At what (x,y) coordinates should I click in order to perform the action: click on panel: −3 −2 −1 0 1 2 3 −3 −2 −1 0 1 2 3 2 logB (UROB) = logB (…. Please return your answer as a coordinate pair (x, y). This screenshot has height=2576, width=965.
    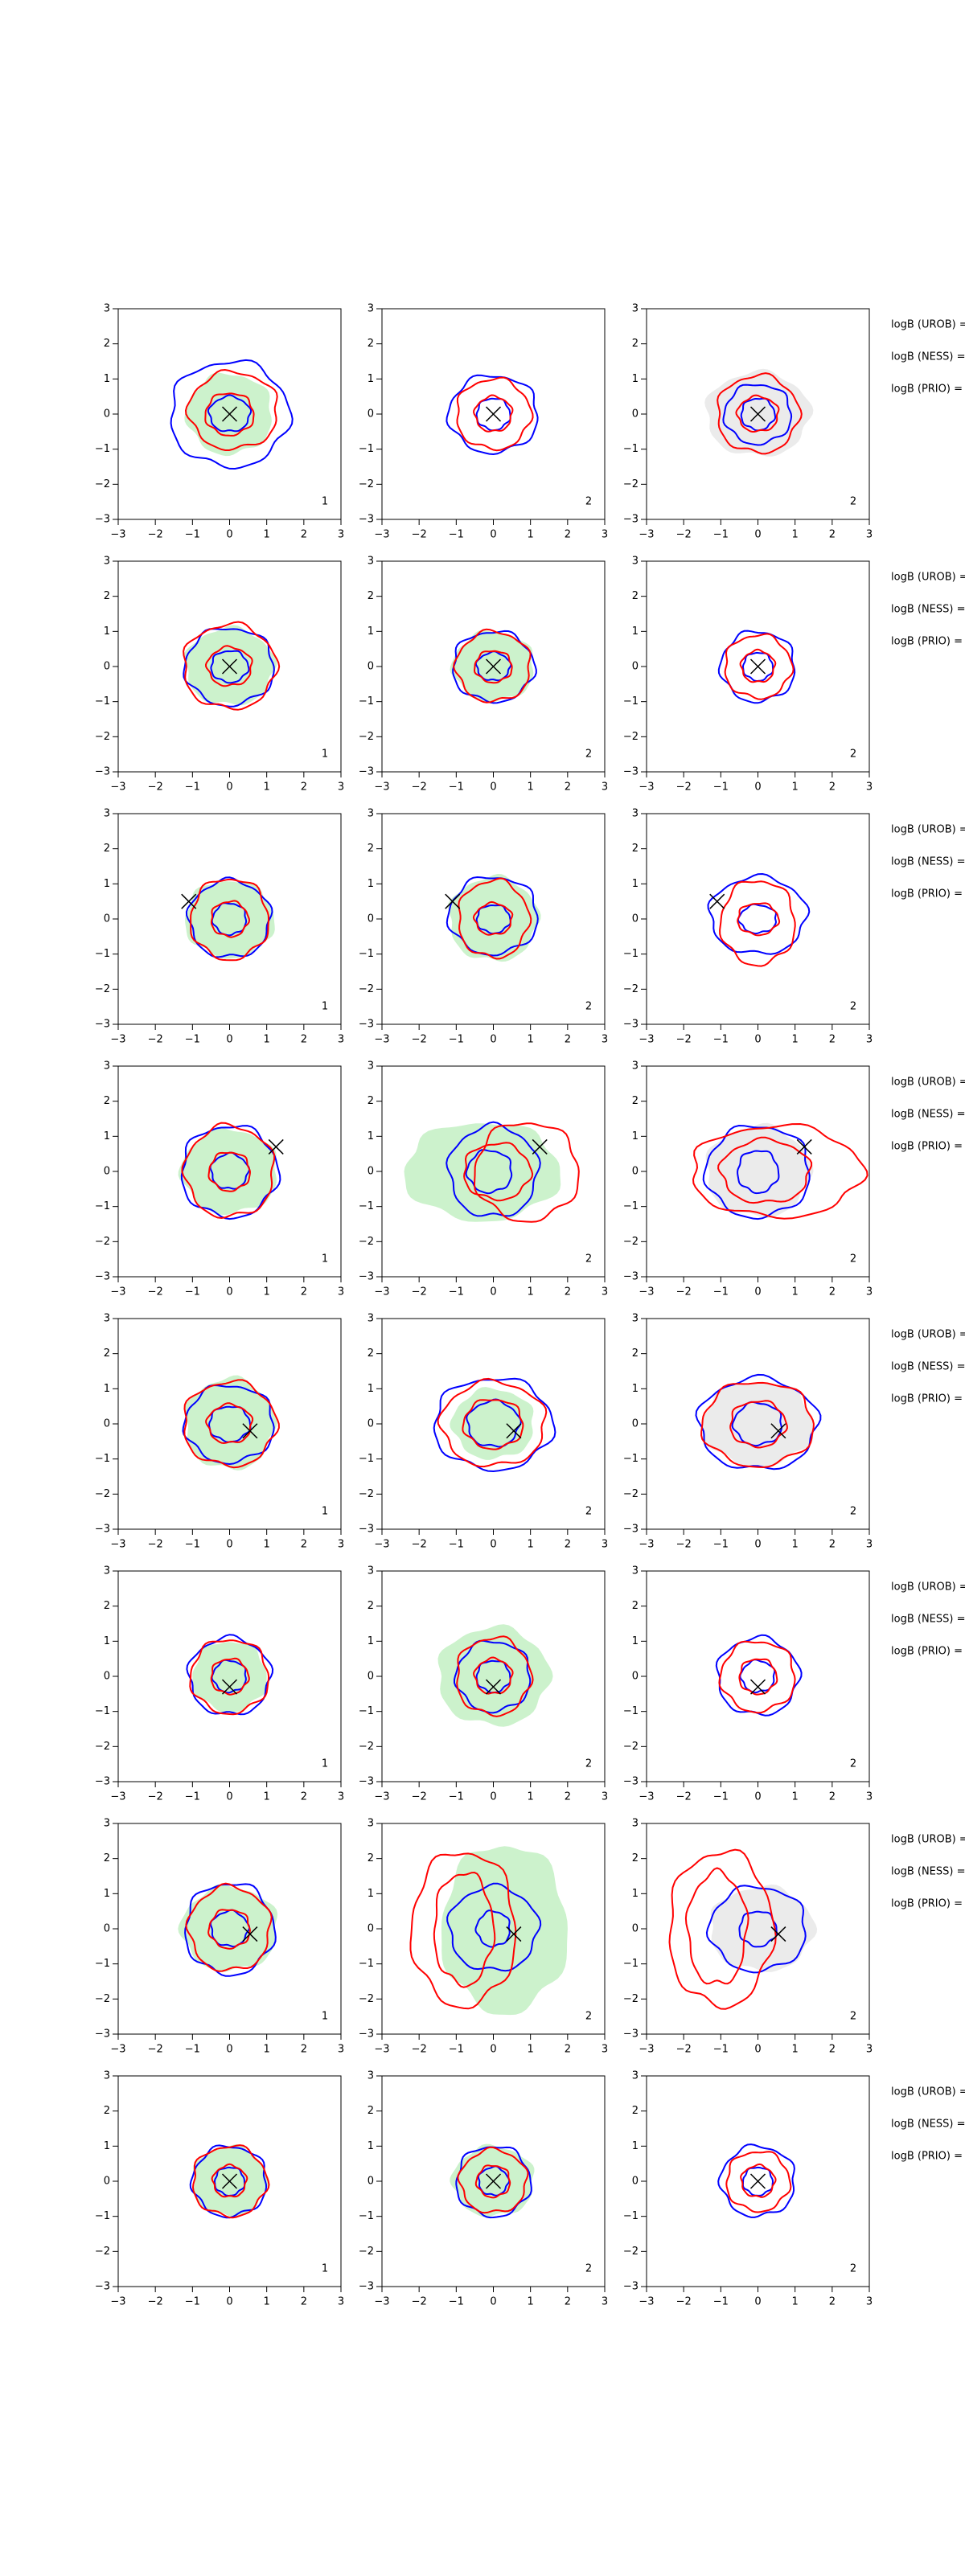
    Looking at the image, I should click on (794, 2189).